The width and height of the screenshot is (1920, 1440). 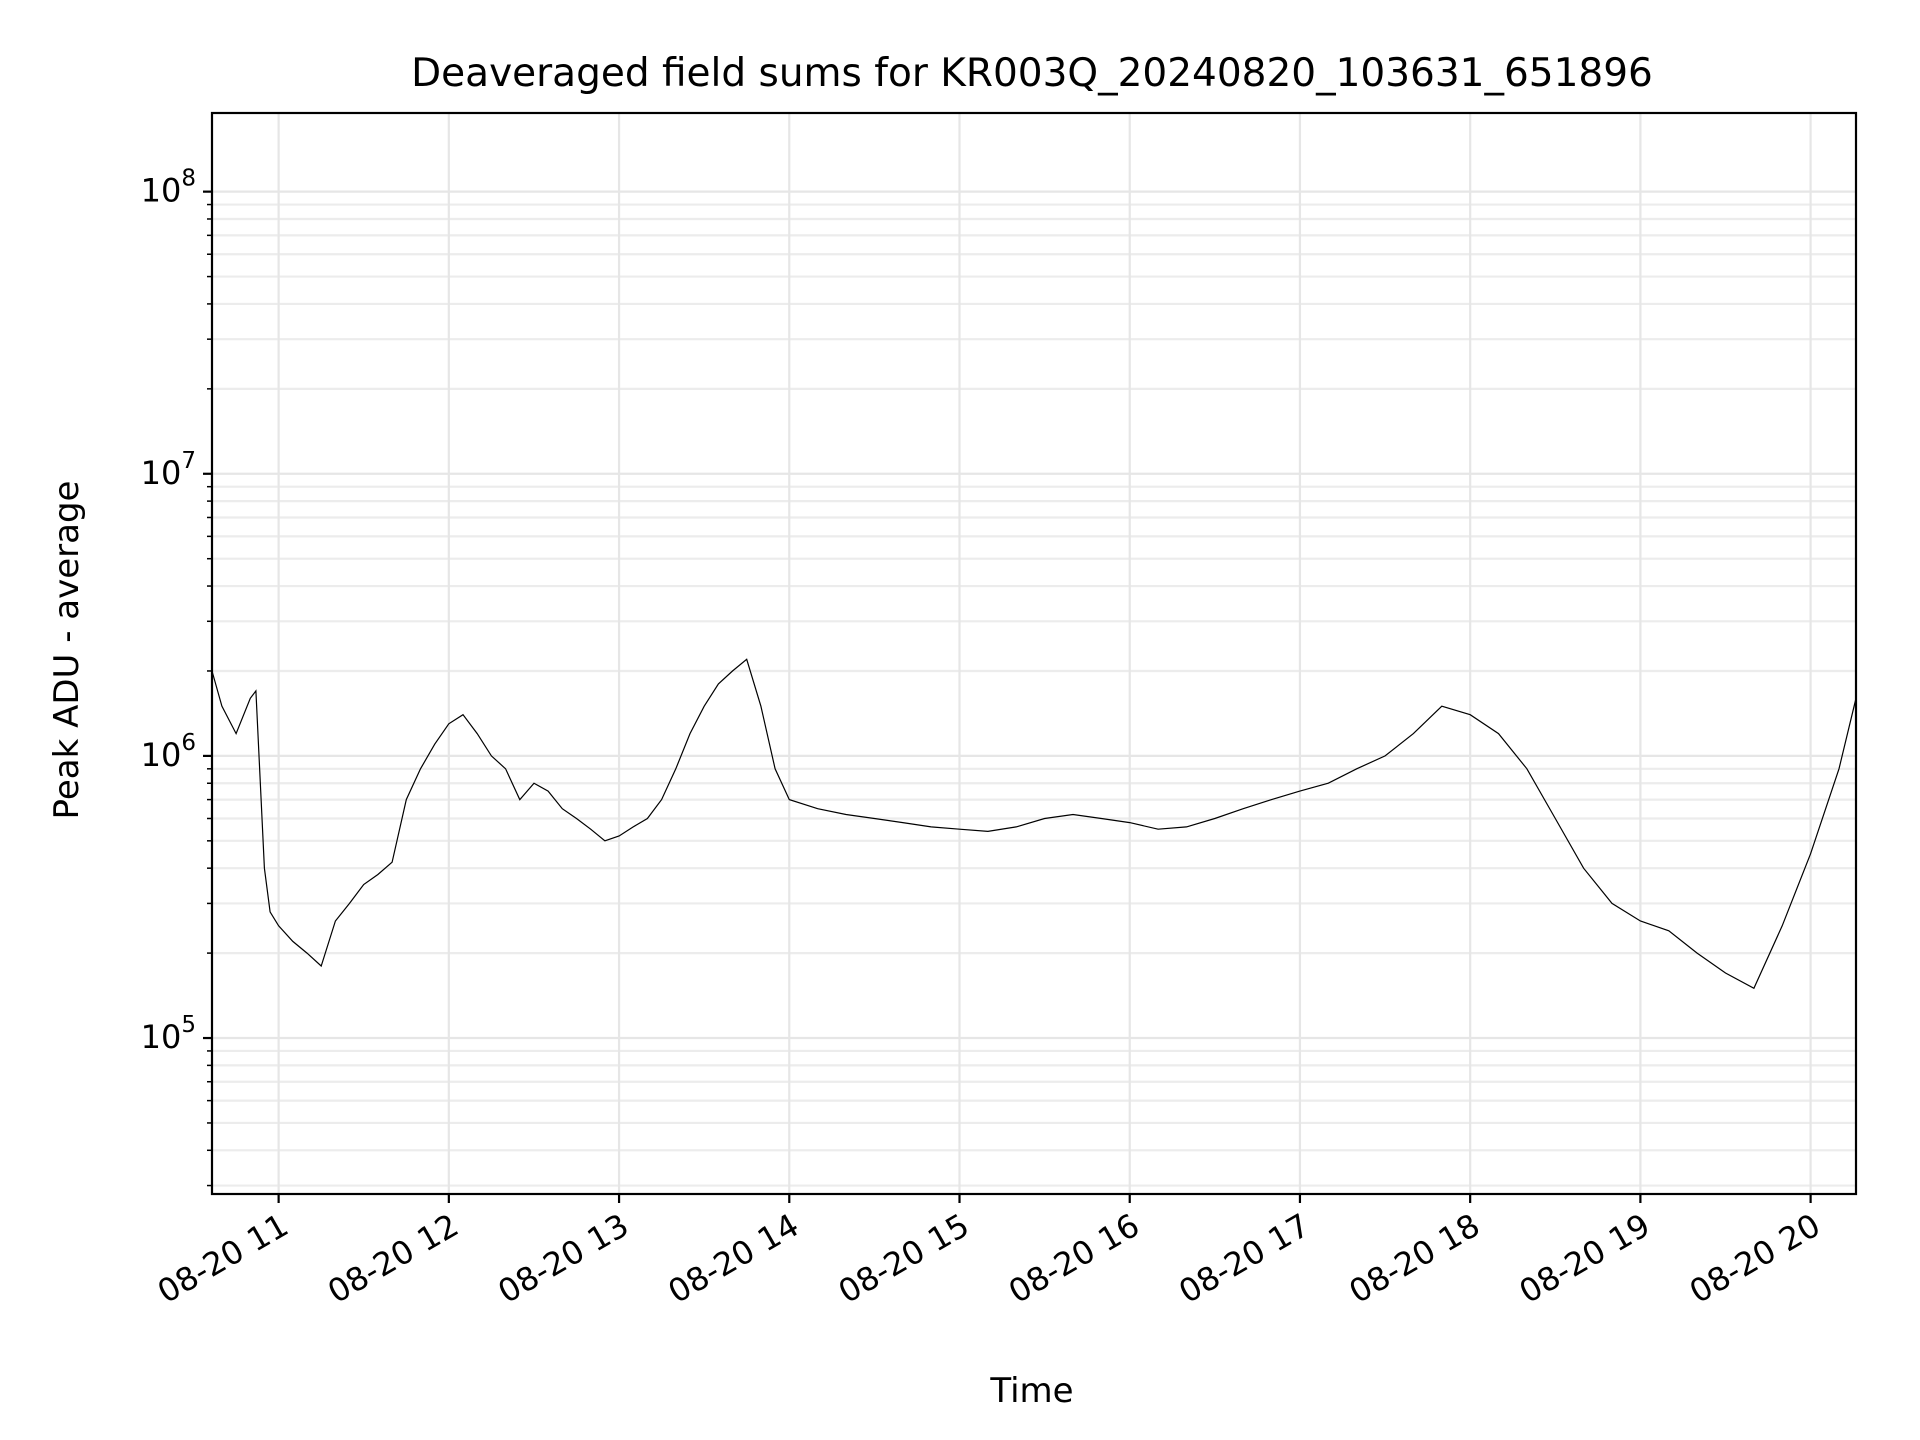 I want to click on y-tick-label: 10⁵, so click(x=168, y=1034).